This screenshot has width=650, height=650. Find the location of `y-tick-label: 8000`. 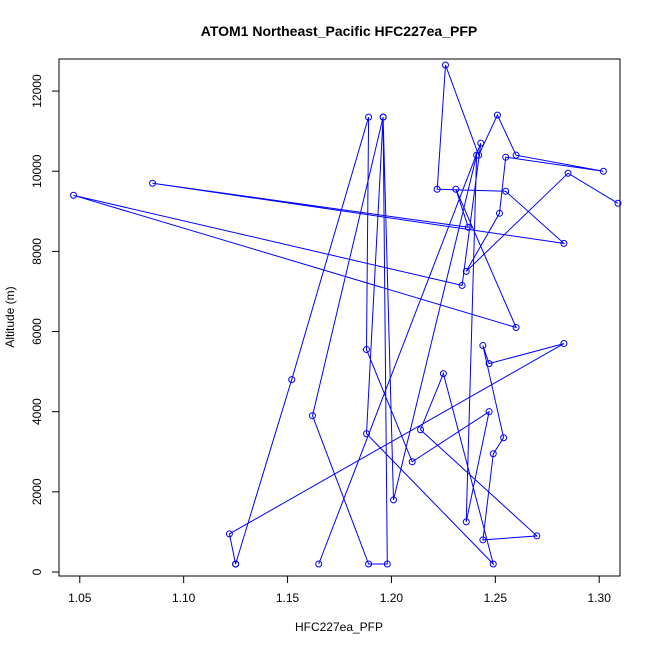

y-tick-label: 8000 is located at coordinates (37, 251).